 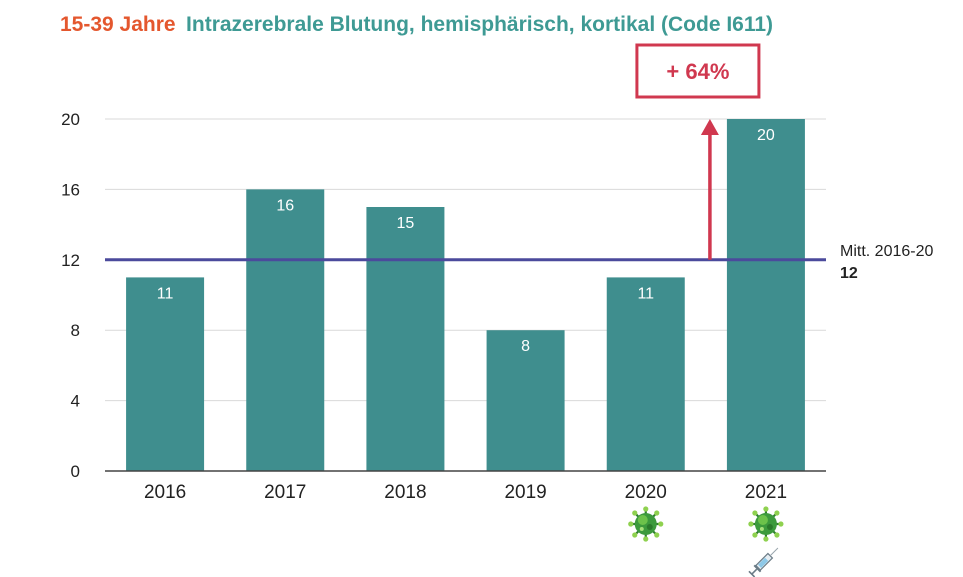 What do you see at coordinates (405, 492) in the screenshot?
I see `x-tick-label: 2018` at bounding box center [405, 492].